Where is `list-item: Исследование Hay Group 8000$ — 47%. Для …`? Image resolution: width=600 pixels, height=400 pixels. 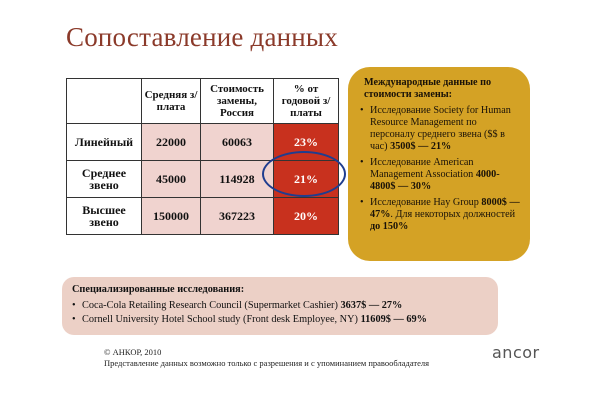
list-item: Исследование Hay Group 8000$ — 47%. Для … is located at coordinates (440, 215).